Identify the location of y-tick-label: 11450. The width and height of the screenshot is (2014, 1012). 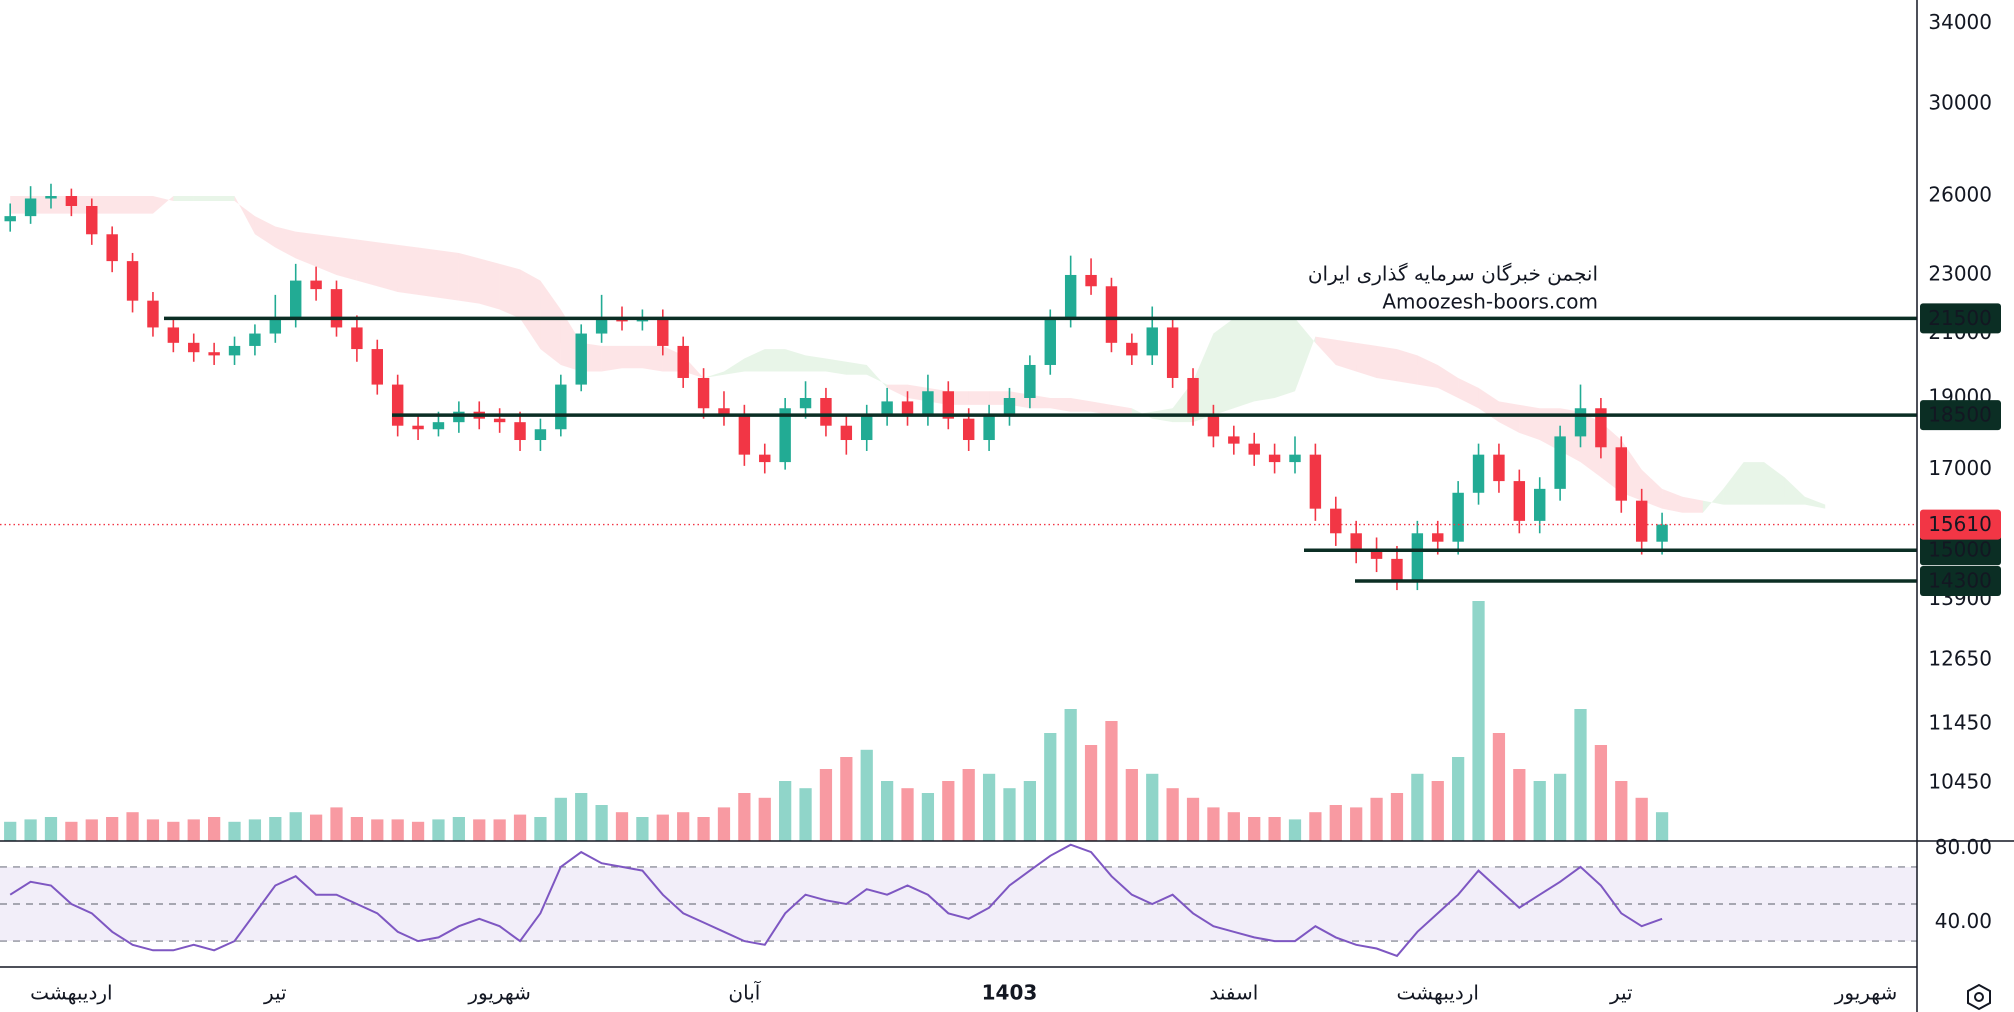
(1960, 723).